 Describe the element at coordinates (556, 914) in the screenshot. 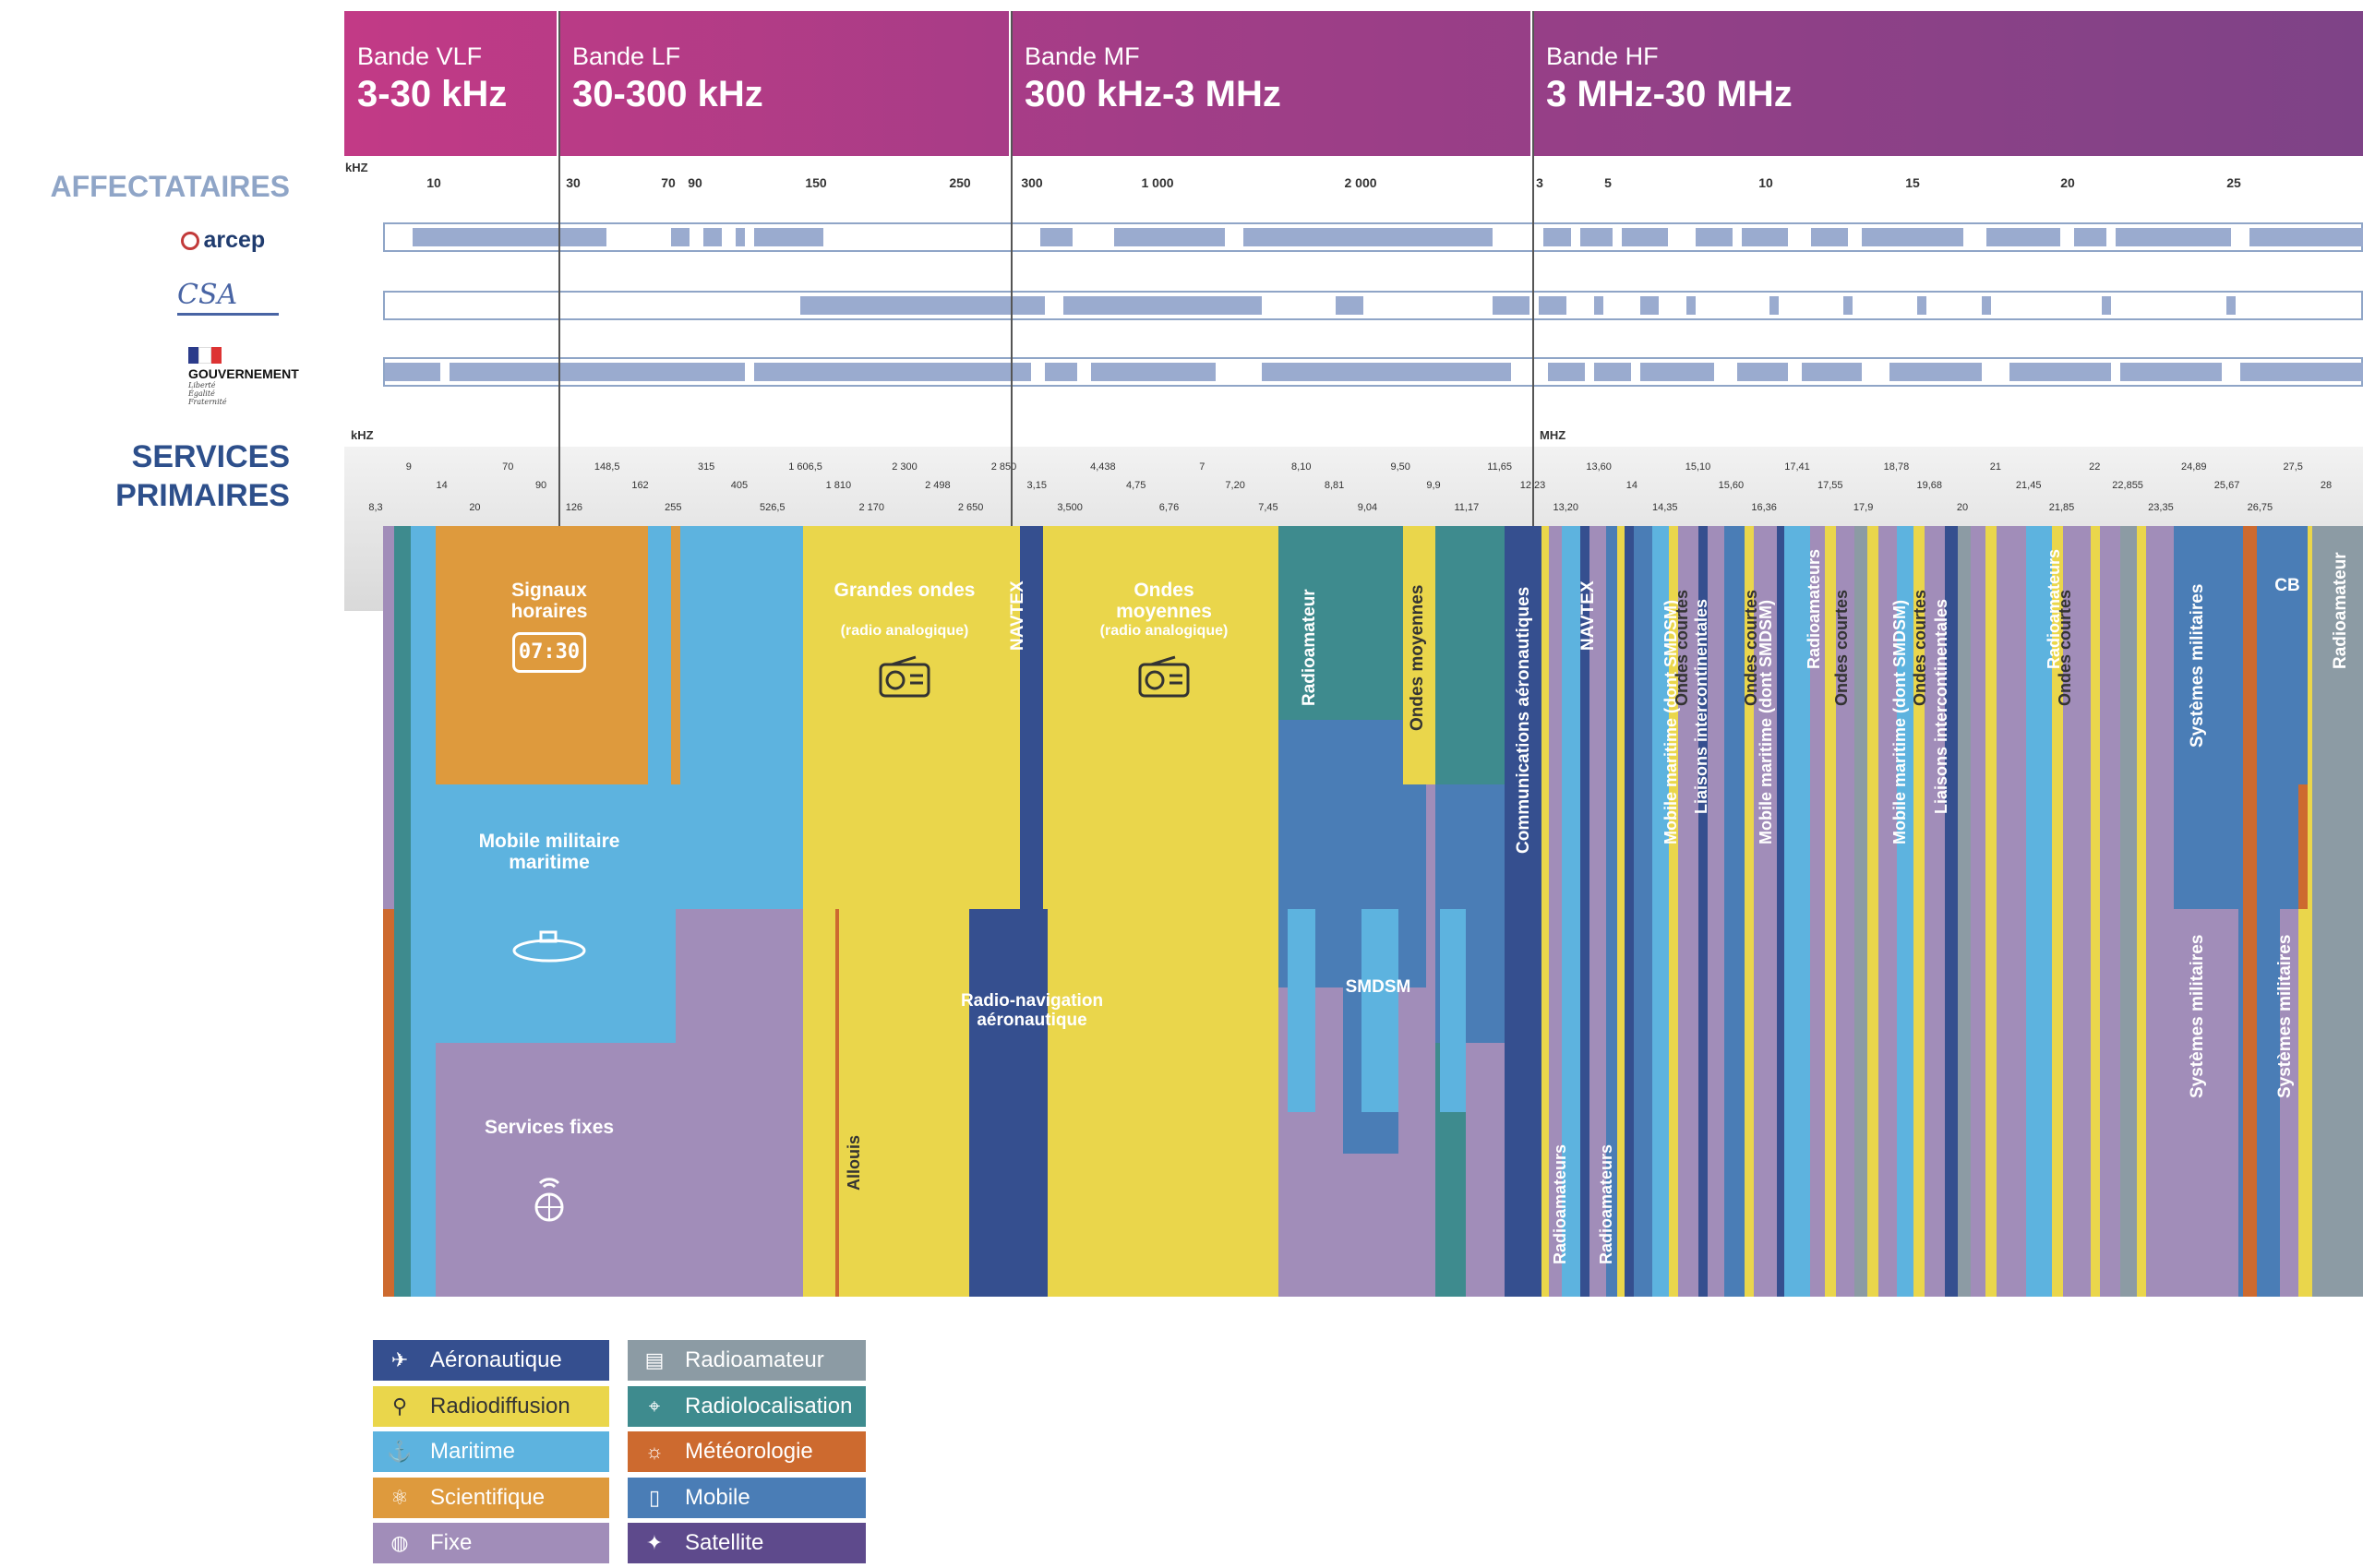

I see `mobile-mil-block` at that location.